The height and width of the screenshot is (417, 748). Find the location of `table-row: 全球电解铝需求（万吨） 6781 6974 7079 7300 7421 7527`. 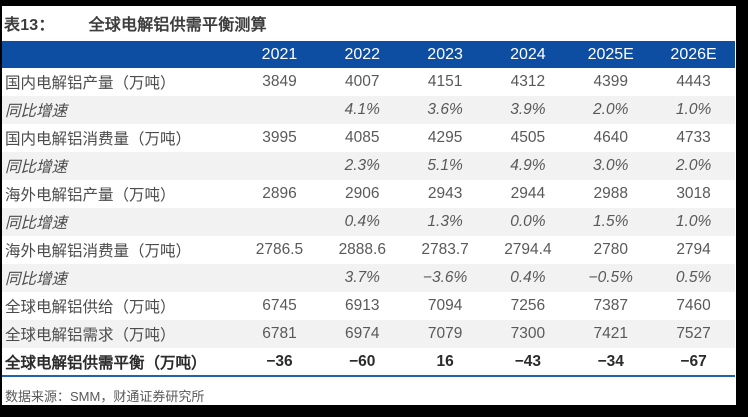

table-row: 全球电解铝需求（万吨） 6781 6974 7079 7300 7421 7527 is located at coordinates (368, 334).